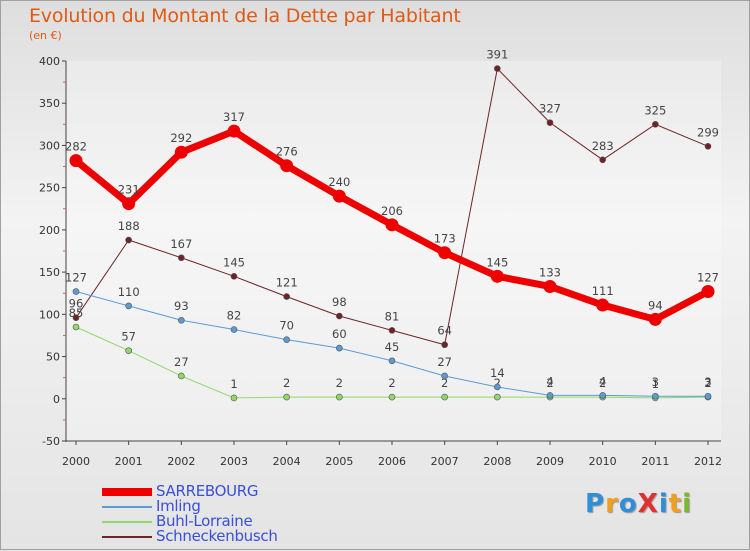 Image resolution: width=750 pixels, height=551 pixels. Describe the element at coordinates (129, 190) in the screenshot. I see `data-label-sarrebourg: 231` at that location.